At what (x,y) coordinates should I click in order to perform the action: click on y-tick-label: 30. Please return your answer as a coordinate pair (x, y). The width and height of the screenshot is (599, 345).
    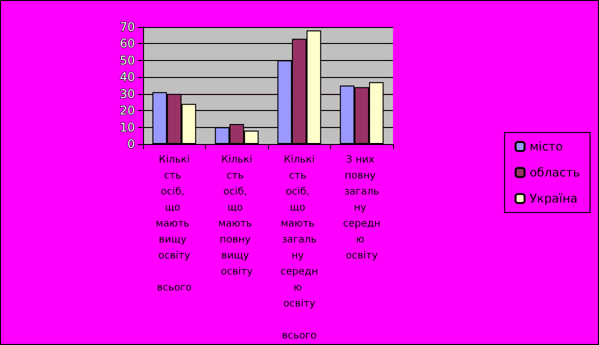
    Looking at the image, I should click on (127, 93).